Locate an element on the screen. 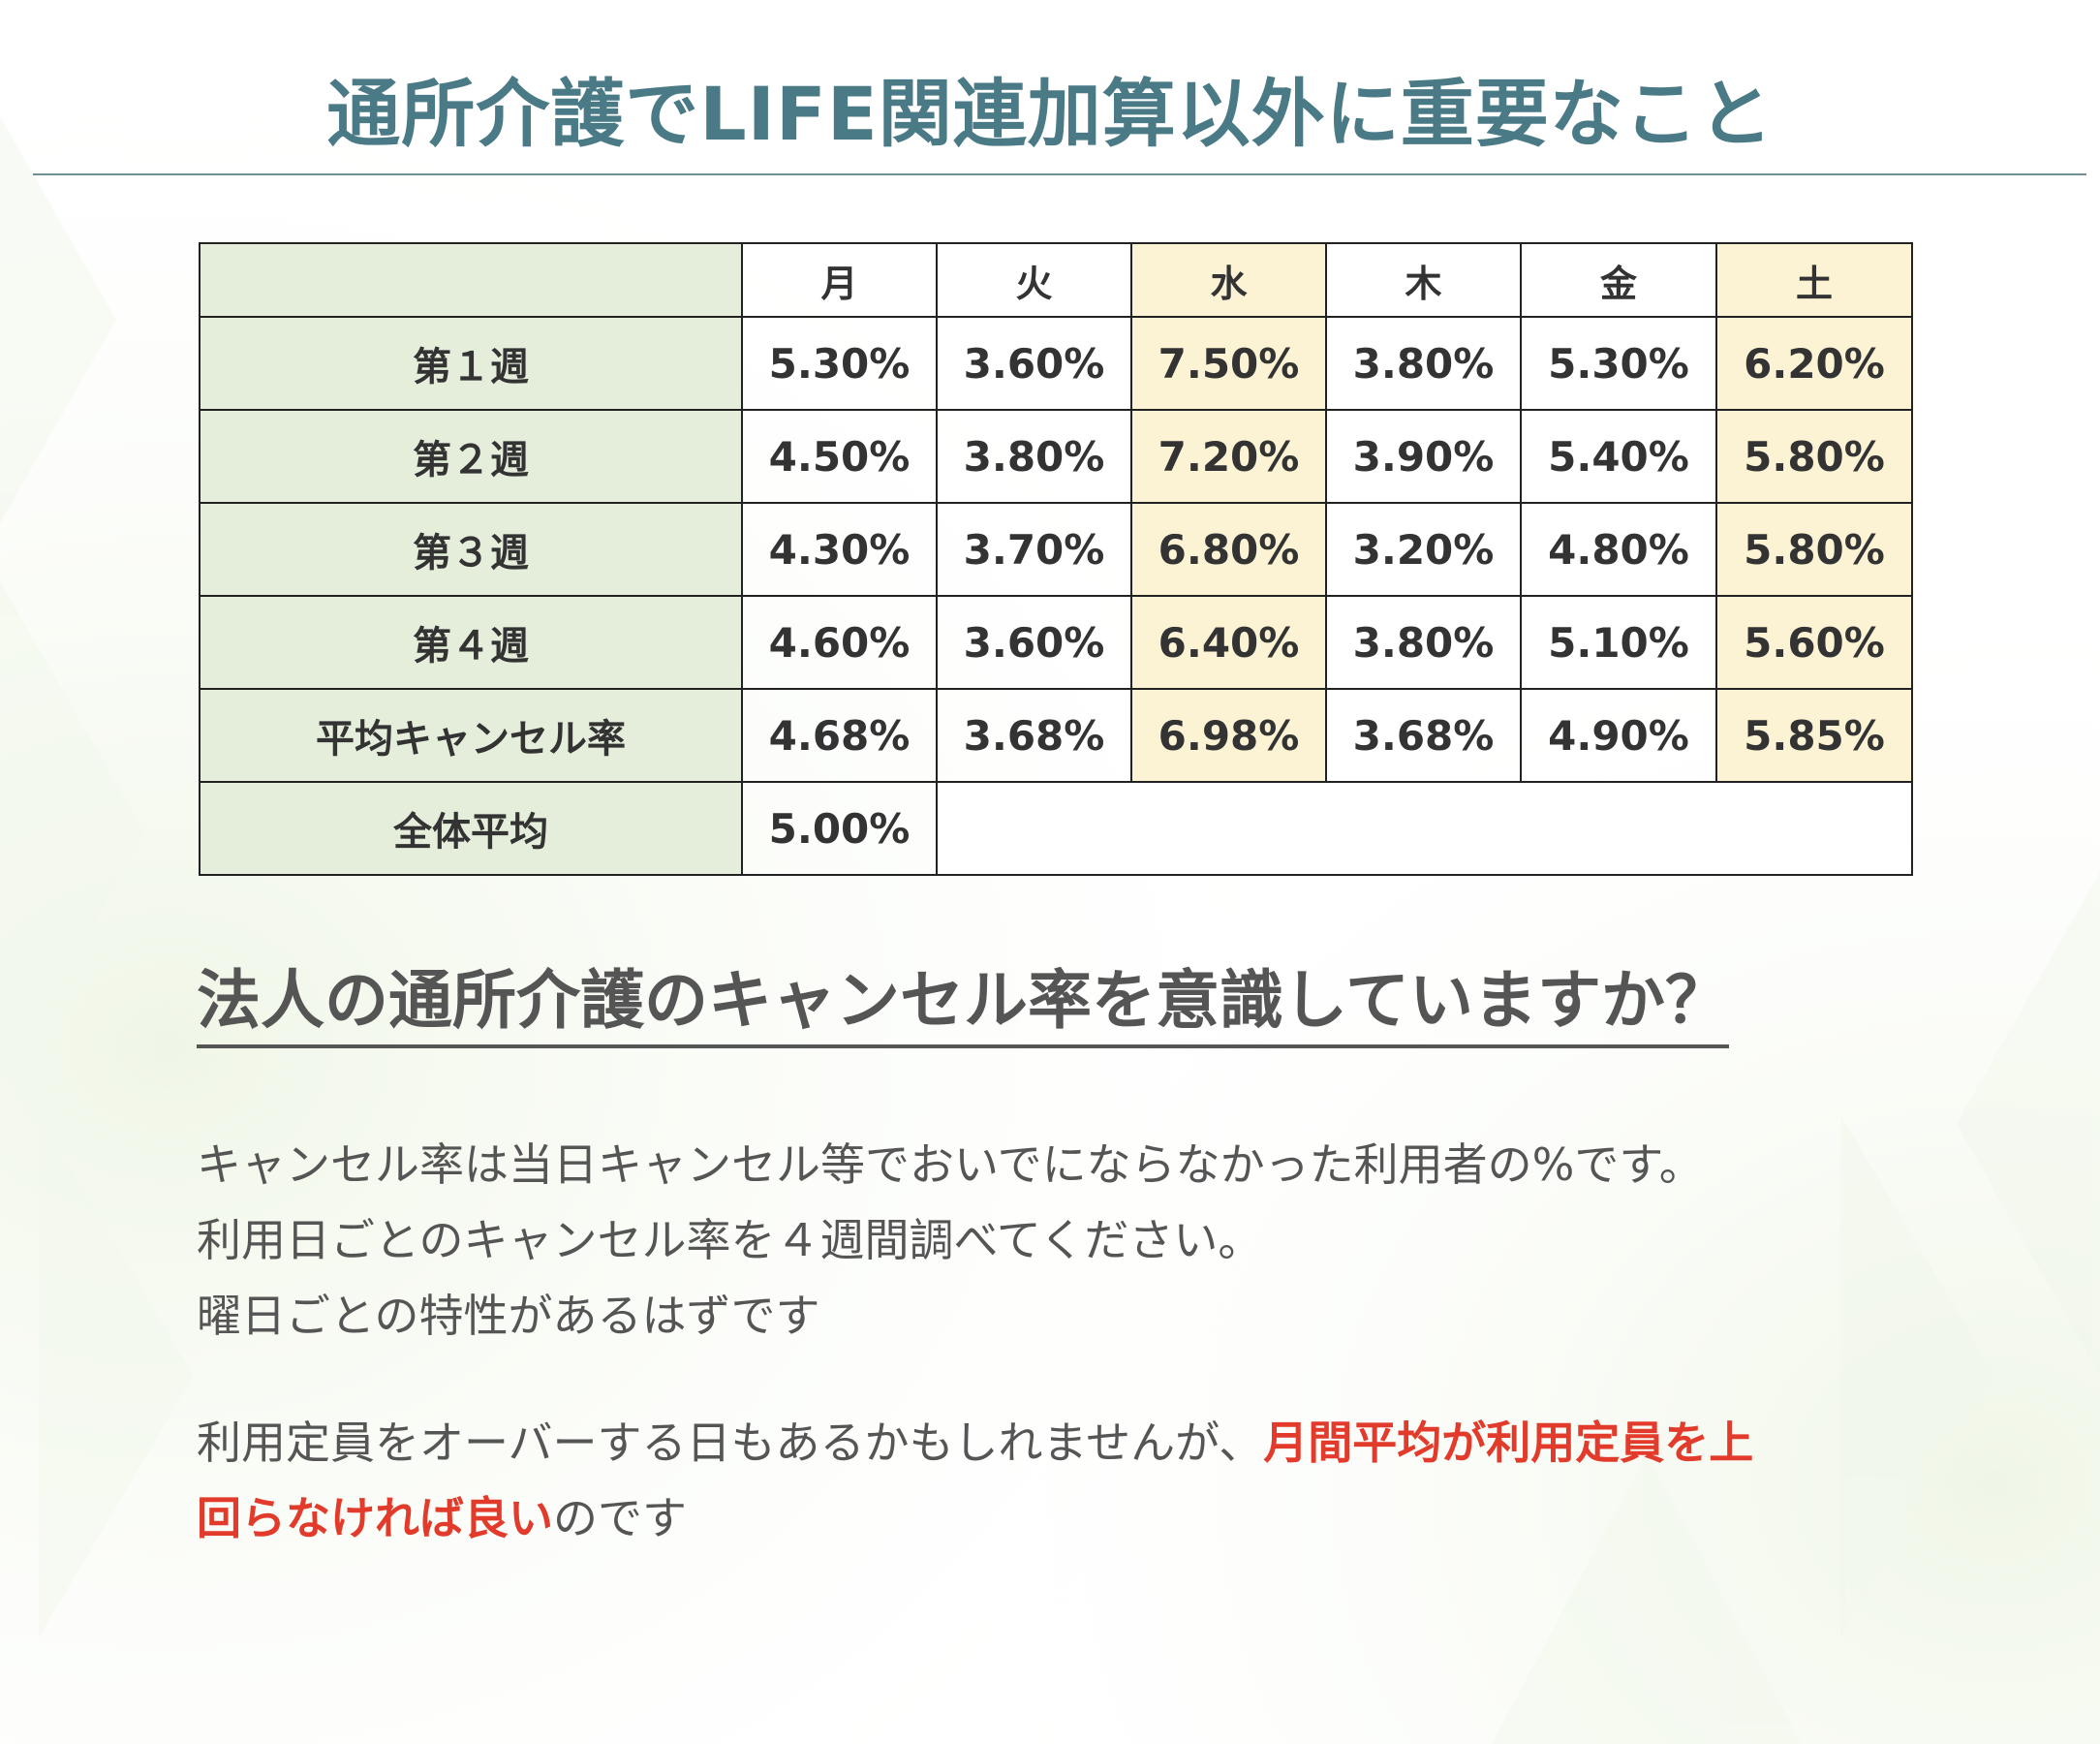 This screenshot has height=1744, width=2100. table-row: 第４週 4.60% 3.60% 6.40% 3.80% 5.10% 5.60% is located at coordinates (1056, 642).